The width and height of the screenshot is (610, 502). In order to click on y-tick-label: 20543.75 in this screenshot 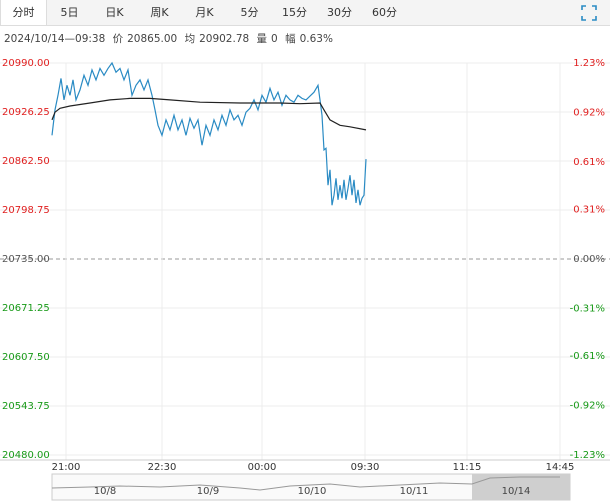, I will do `click(26, 406)`.